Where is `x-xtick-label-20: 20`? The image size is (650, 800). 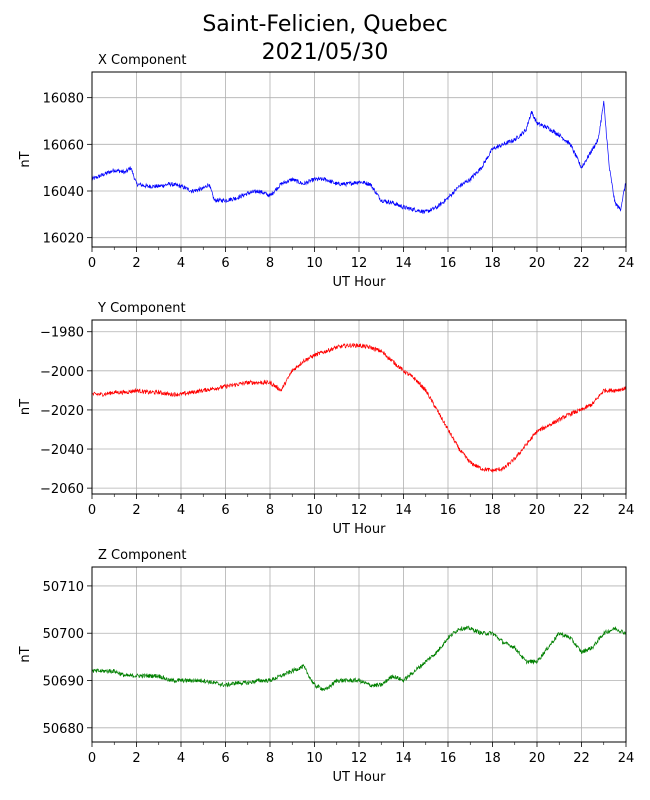 x-xtick-label-20: 20 is located at coordinates (537, 263).